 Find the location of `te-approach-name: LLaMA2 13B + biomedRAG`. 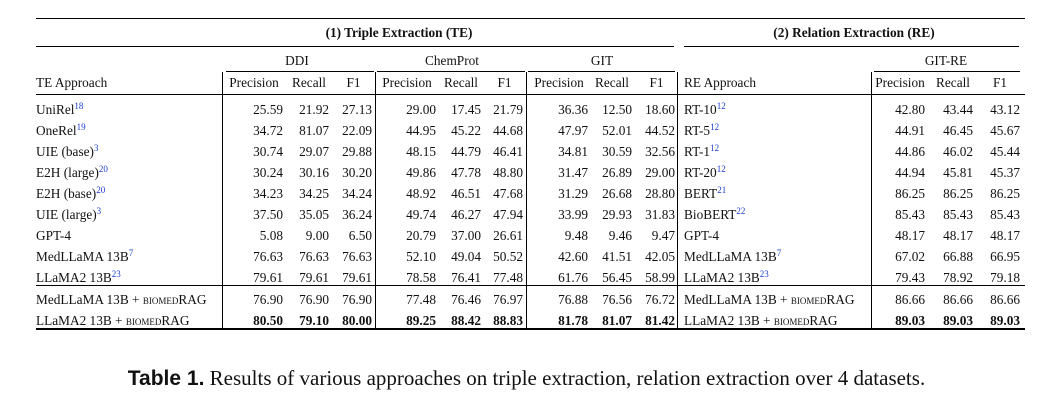

te-approach-name: LLaMA2 13B + biomedRAG is located at coordinates (112, 321).